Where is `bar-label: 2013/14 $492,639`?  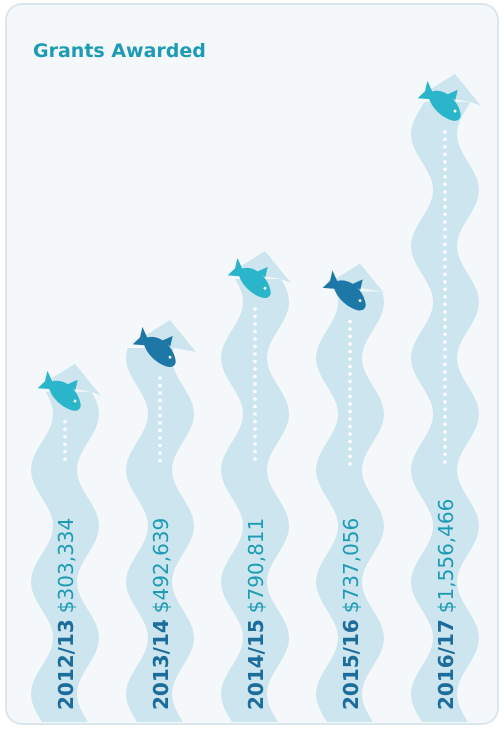 bar-label: 2013/14 $492,639 is located at coordinates (161, 614).